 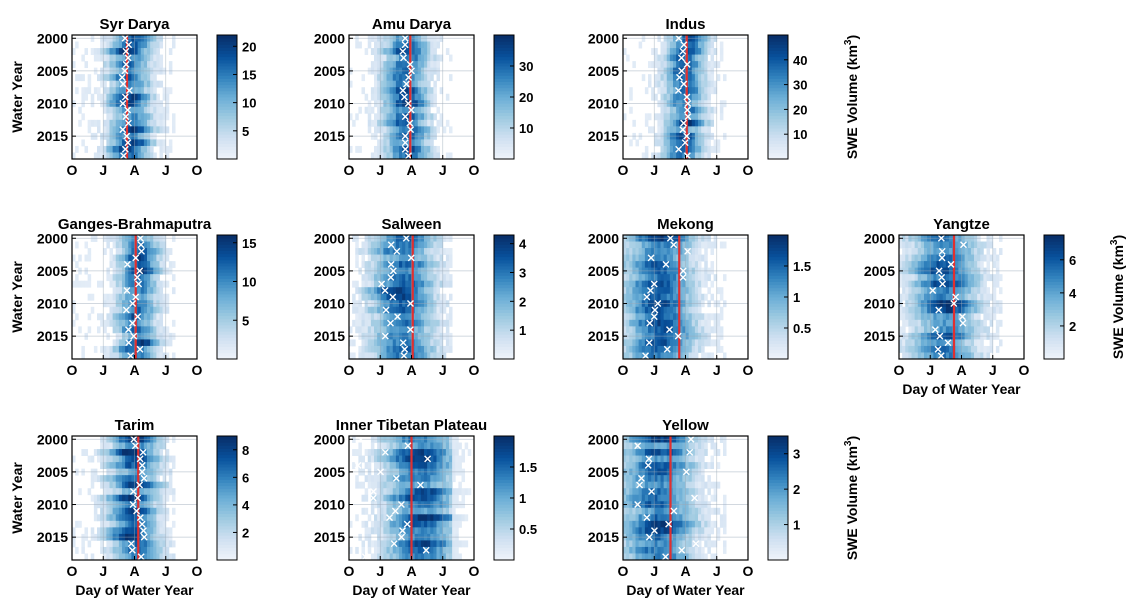 What do you see at coordinates (52, 71) in the screenshot?
I see `y-tick-label: 2005` at bounding box center [52, 71].